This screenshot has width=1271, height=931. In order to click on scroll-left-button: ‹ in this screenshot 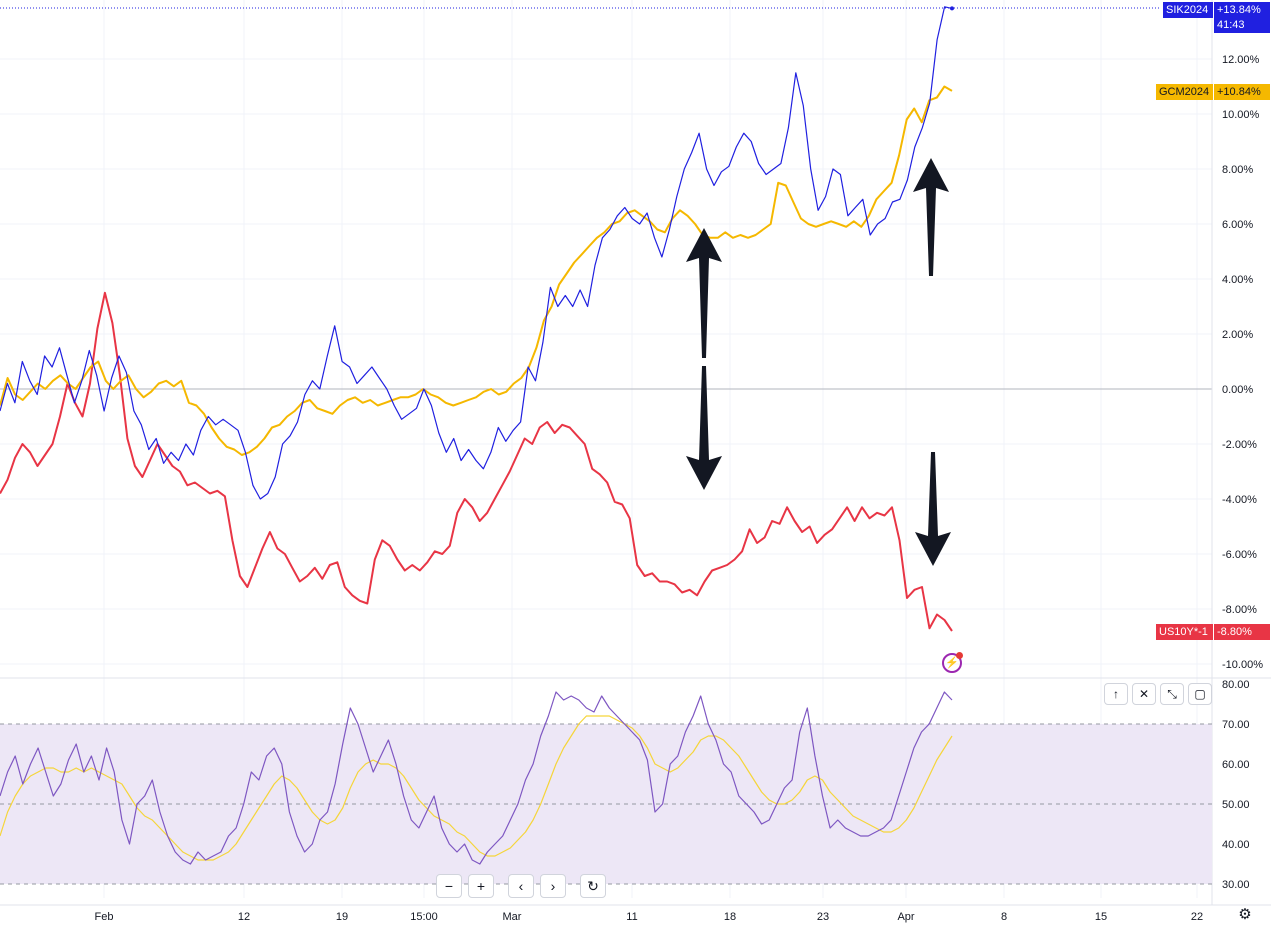, I will do `click(521, 886)`.